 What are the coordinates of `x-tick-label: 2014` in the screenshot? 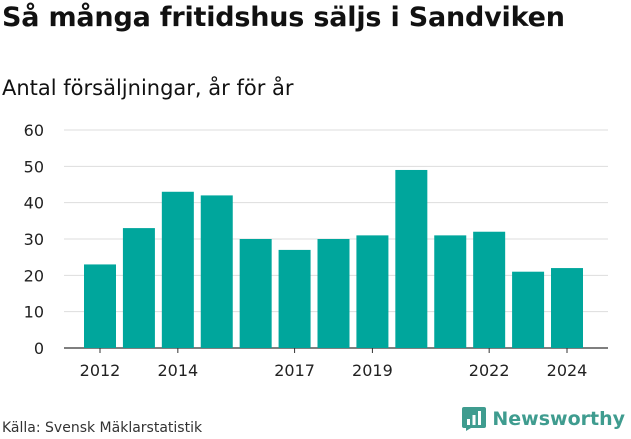 It's located at (177, 370).